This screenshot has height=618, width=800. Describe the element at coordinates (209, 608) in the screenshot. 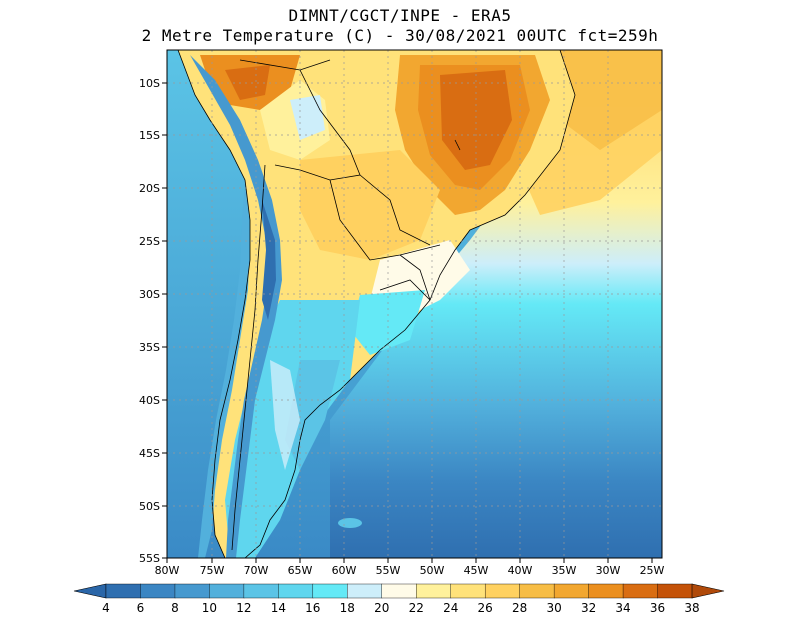

I see `colorbar-label: 10` at that location.